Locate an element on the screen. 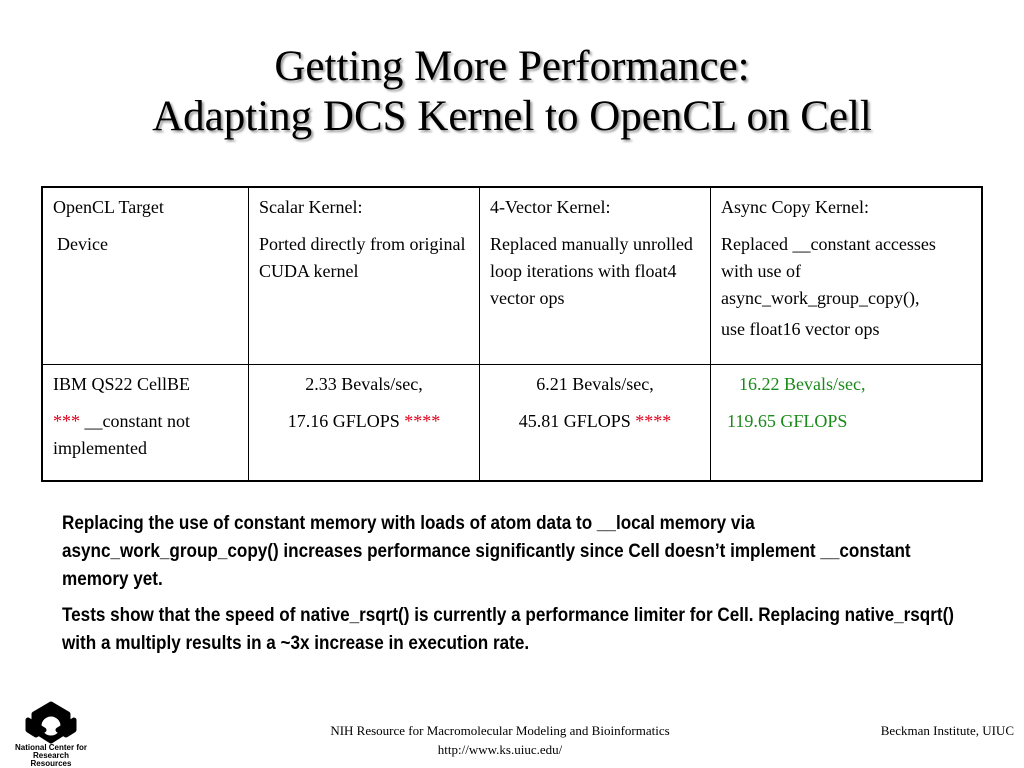 The image size is (1024, 768). cell-scalar-result: 2.33 Bevals/sec, 17.16 GFLOPS **** is located at coordinates (364, 422).